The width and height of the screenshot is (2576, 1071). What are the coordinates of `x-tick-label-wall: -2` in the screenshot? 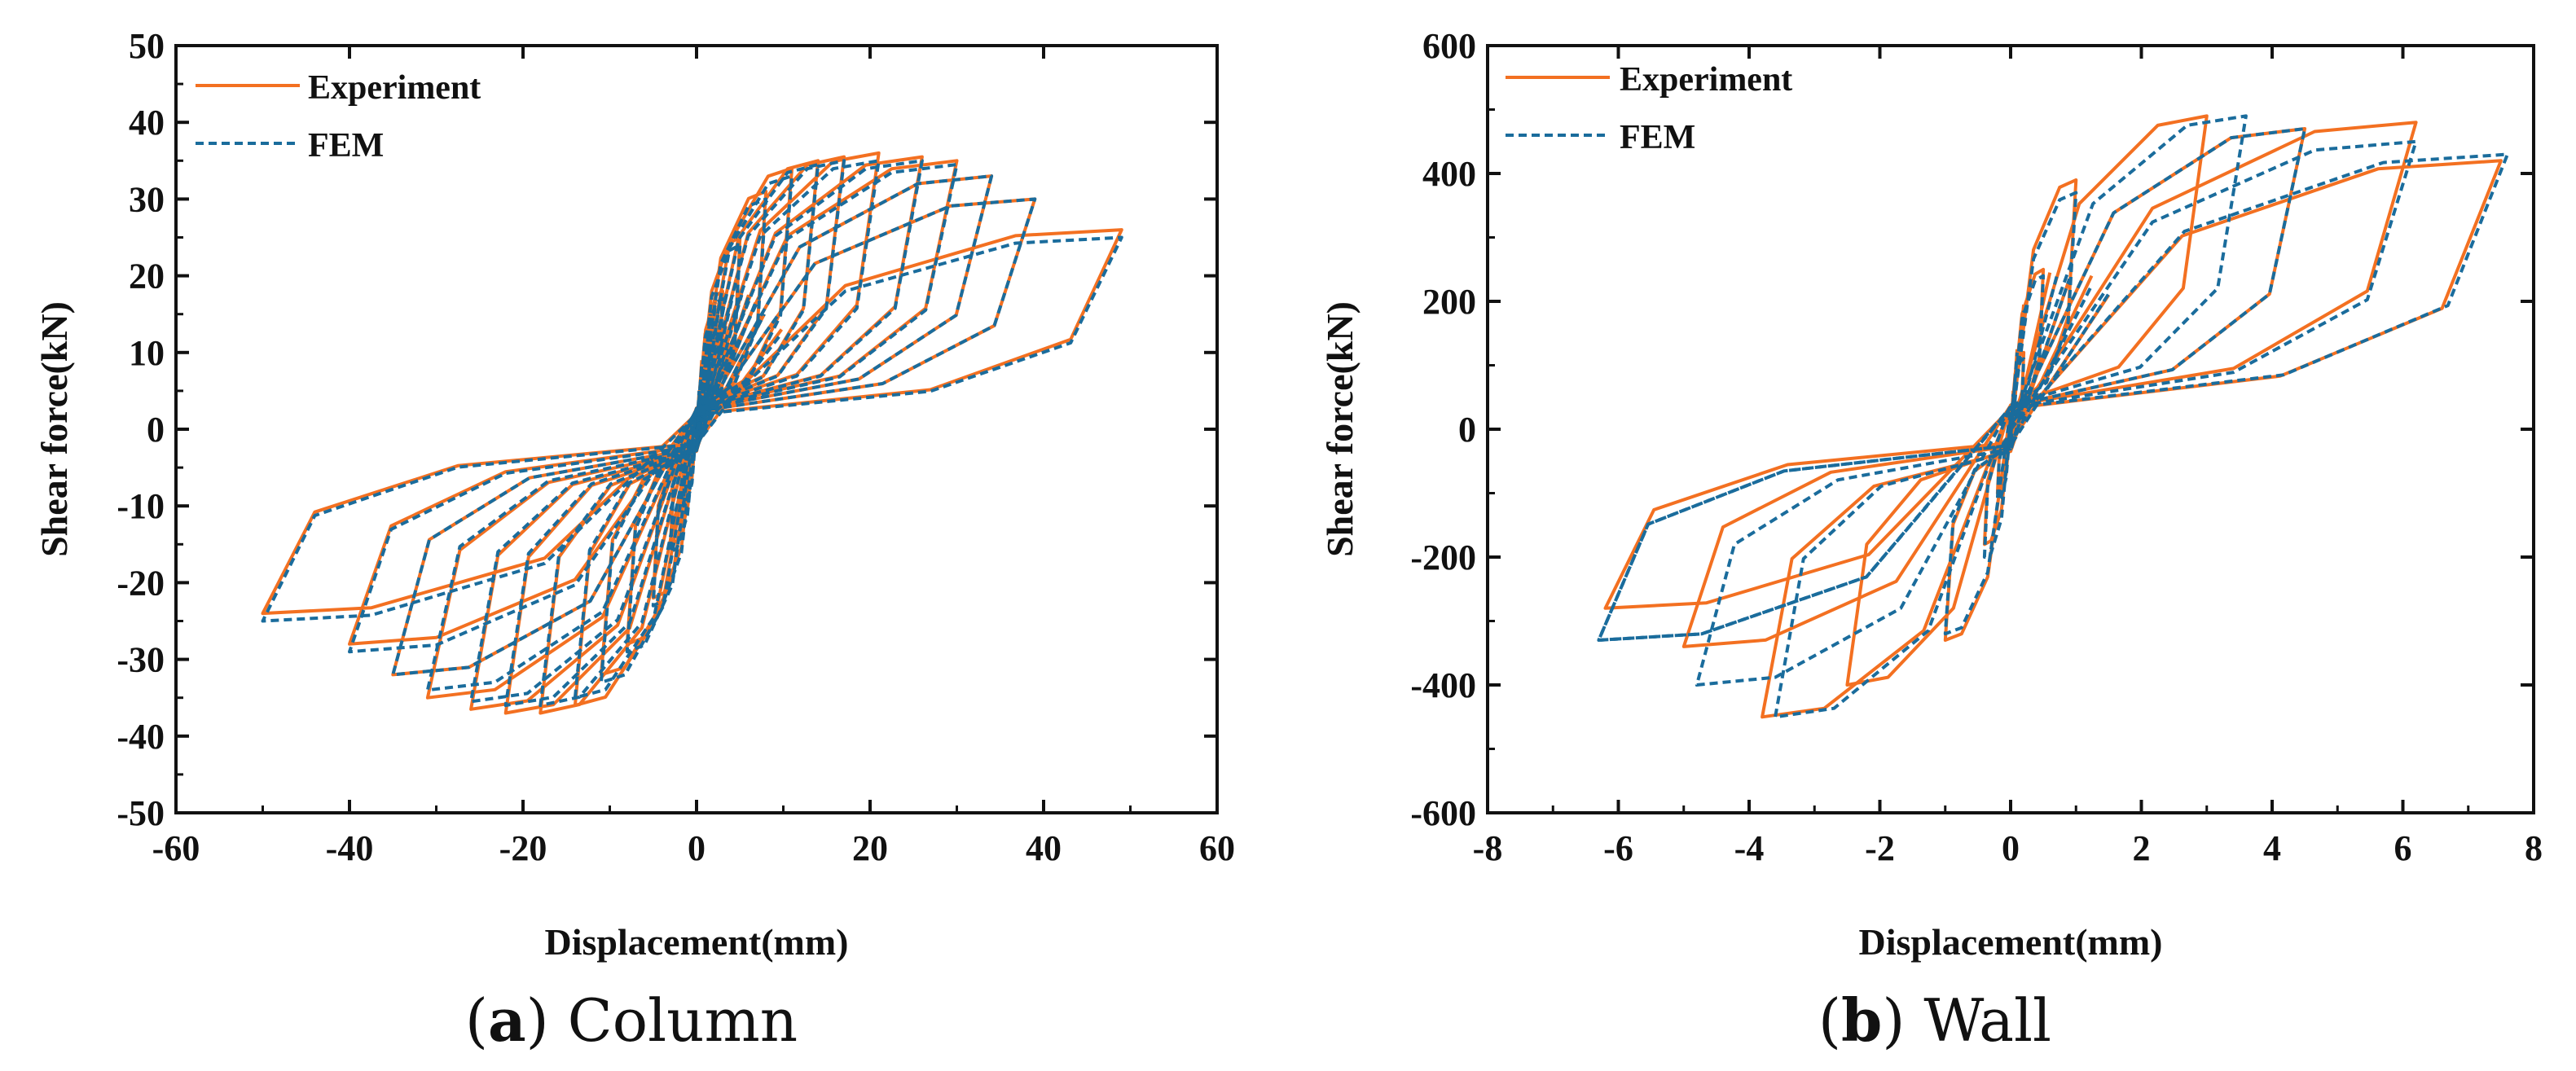 It's located at (1880, 848).